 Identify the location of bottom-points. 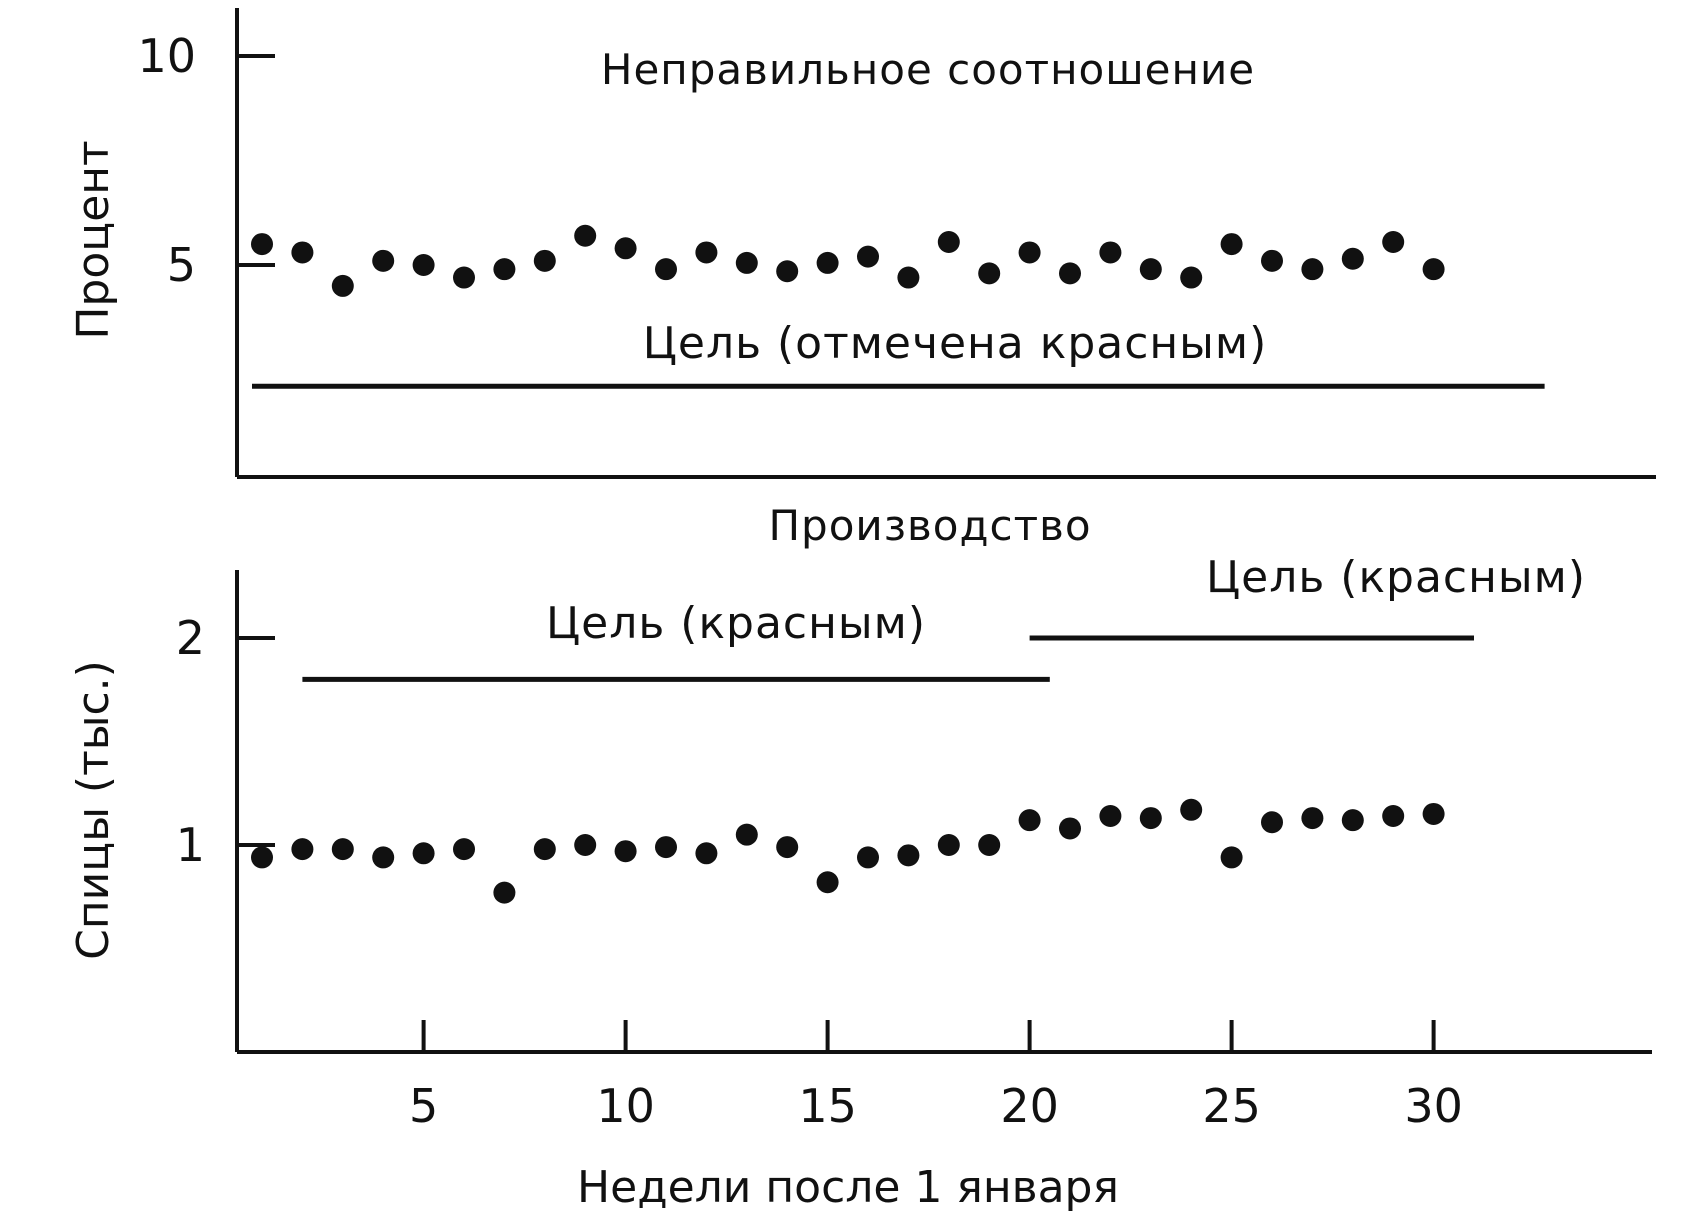
(848, 851).